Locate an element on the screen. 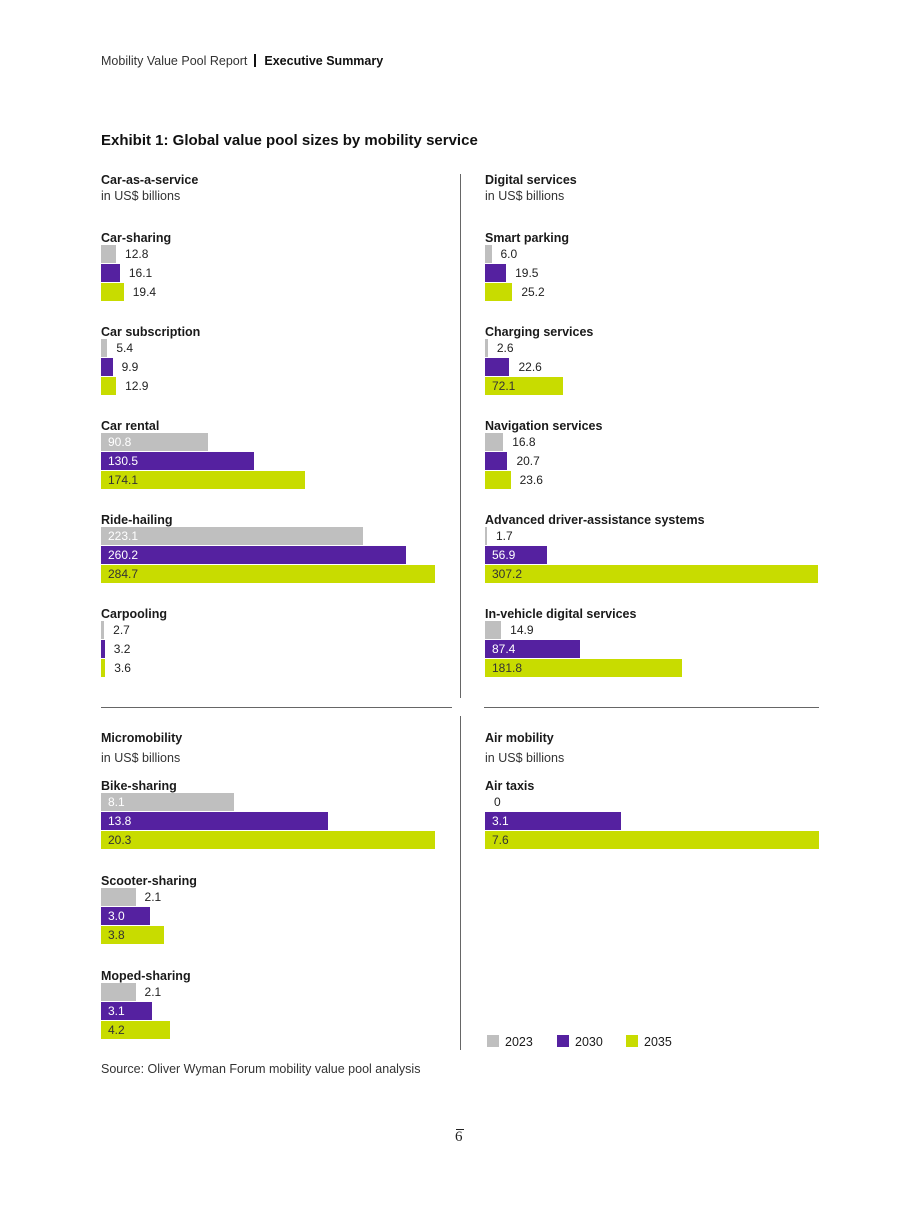 This screenshot has width=920, height=1225. legend-item-2035: 2035 is located at coordinates (649, 1042).